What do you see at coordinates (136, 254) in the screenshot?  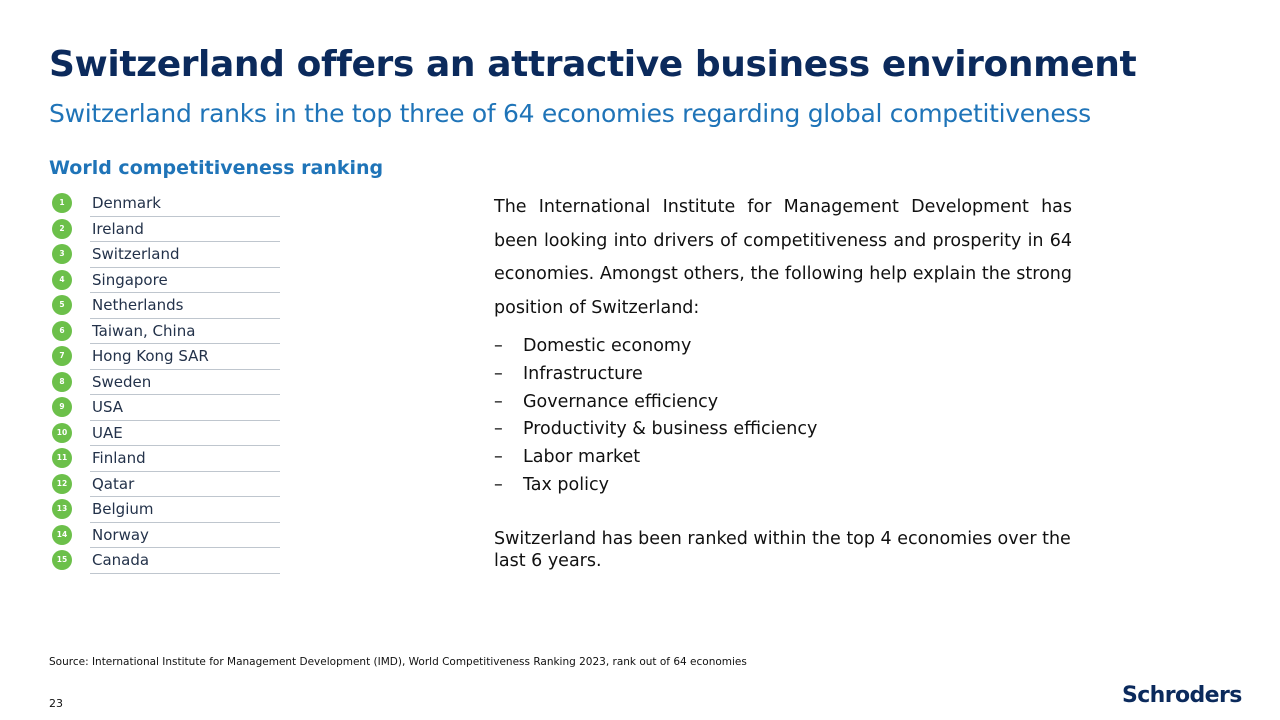 I see `rank-country: Switzerland` at bounding box center [136, 254].